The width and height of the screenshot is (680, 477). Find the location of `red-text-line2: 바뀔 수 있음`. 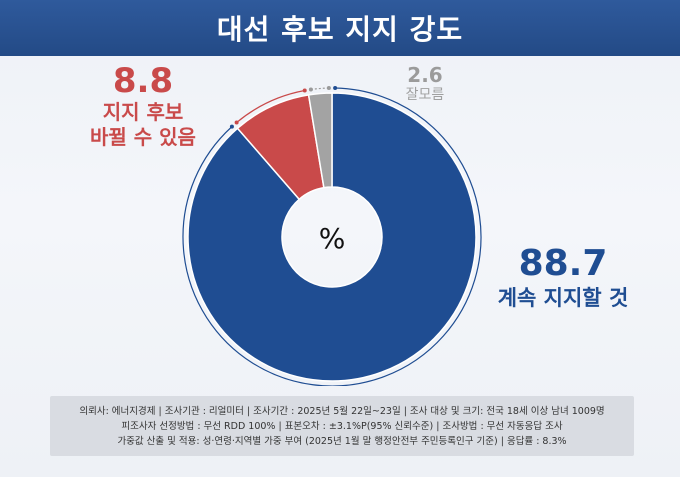

red-text-line2: 바뀔 수 있음 is located at coordinates (143, 137).